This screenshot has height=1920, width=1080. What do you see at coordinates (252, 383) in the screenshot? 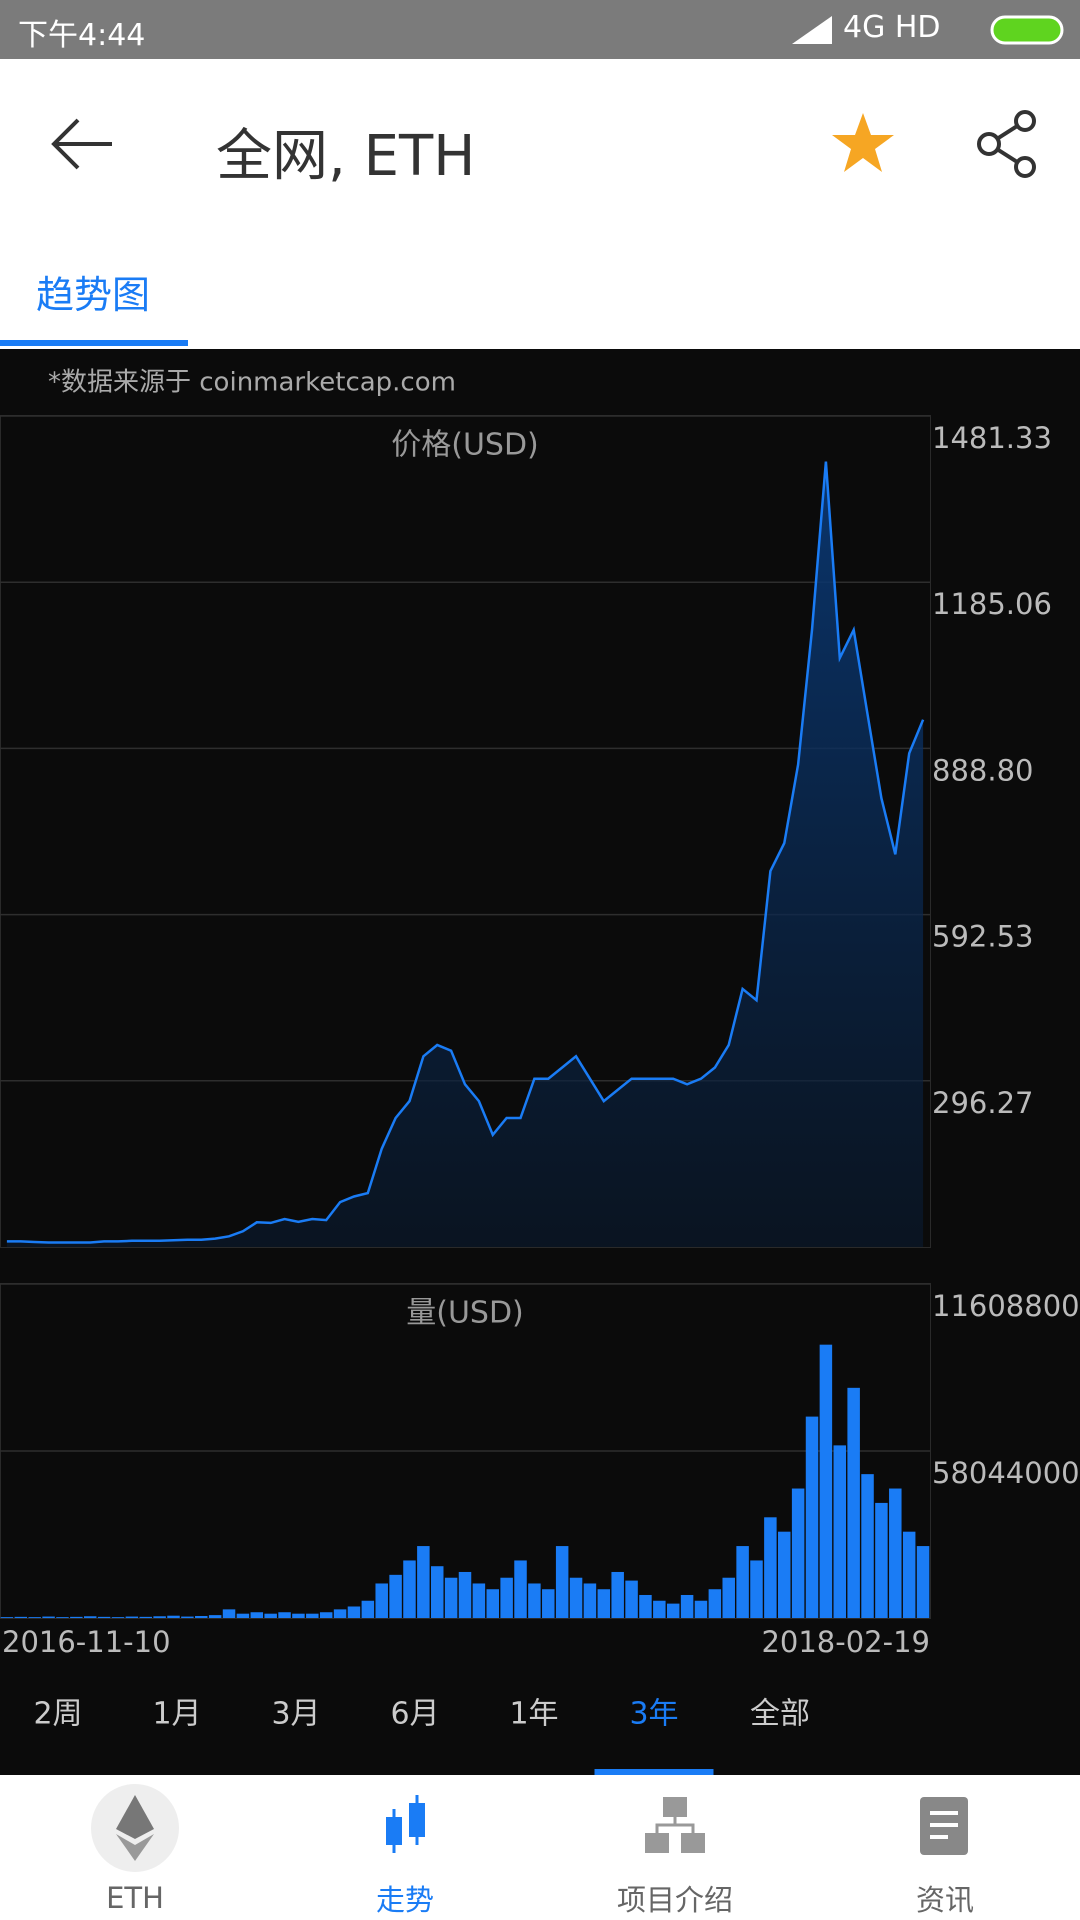
I see `data-source: *数据来源于 coinmarketcap.com` at bounding box center [252, 383].